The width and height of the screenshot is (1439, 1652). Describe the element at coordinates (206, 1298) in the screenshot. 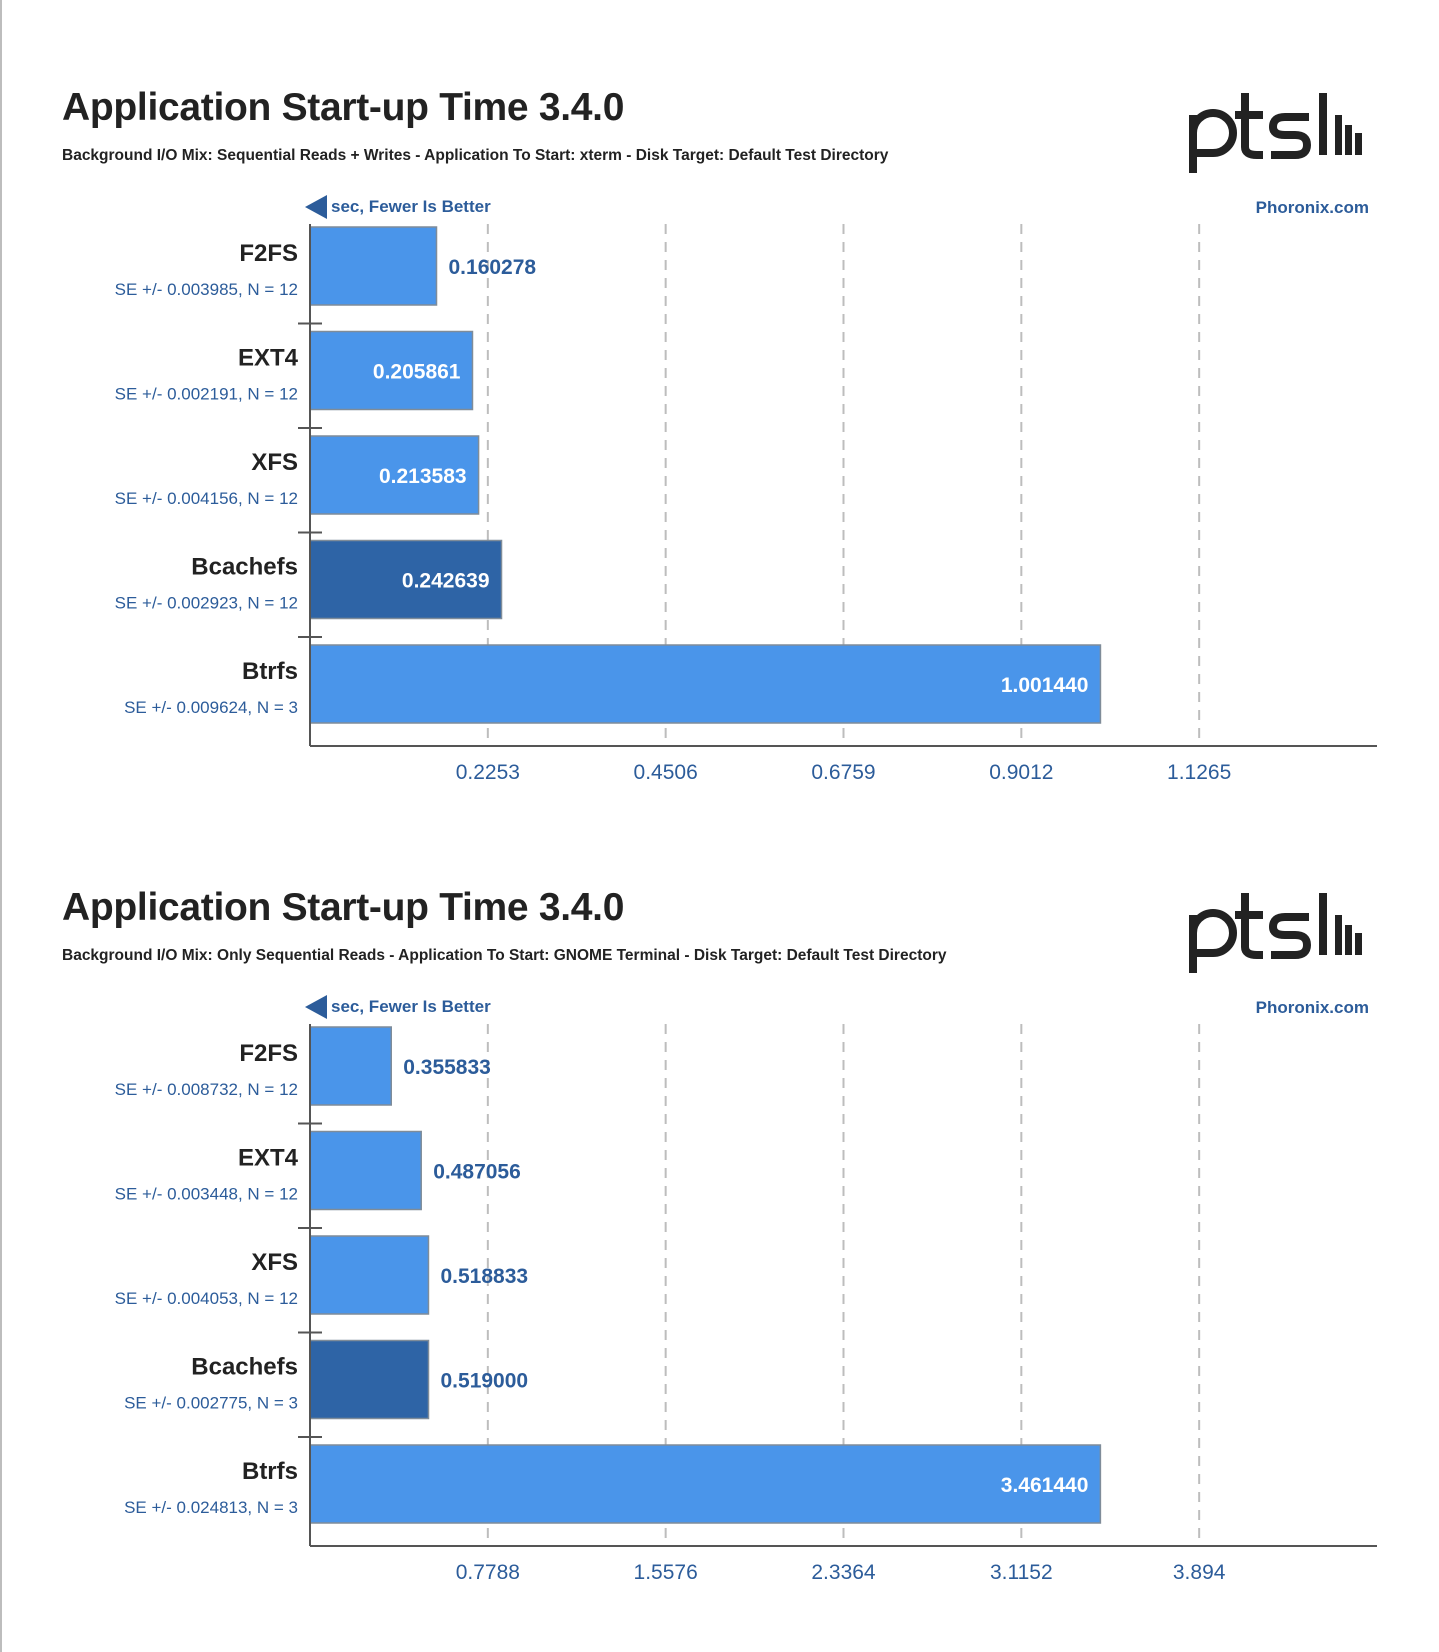

I see `se-label: SE +/- 0.004053, N = 12` at that location.